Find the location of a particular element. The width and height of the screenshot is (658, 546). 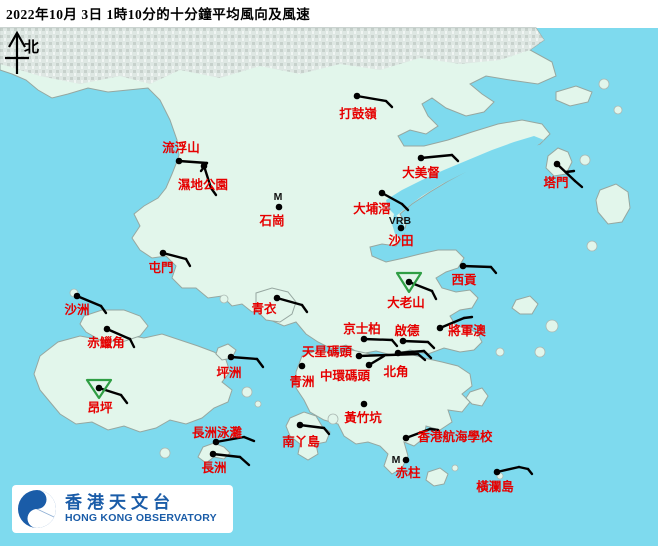

island-tung-lung is located at coordinates (477, 397).